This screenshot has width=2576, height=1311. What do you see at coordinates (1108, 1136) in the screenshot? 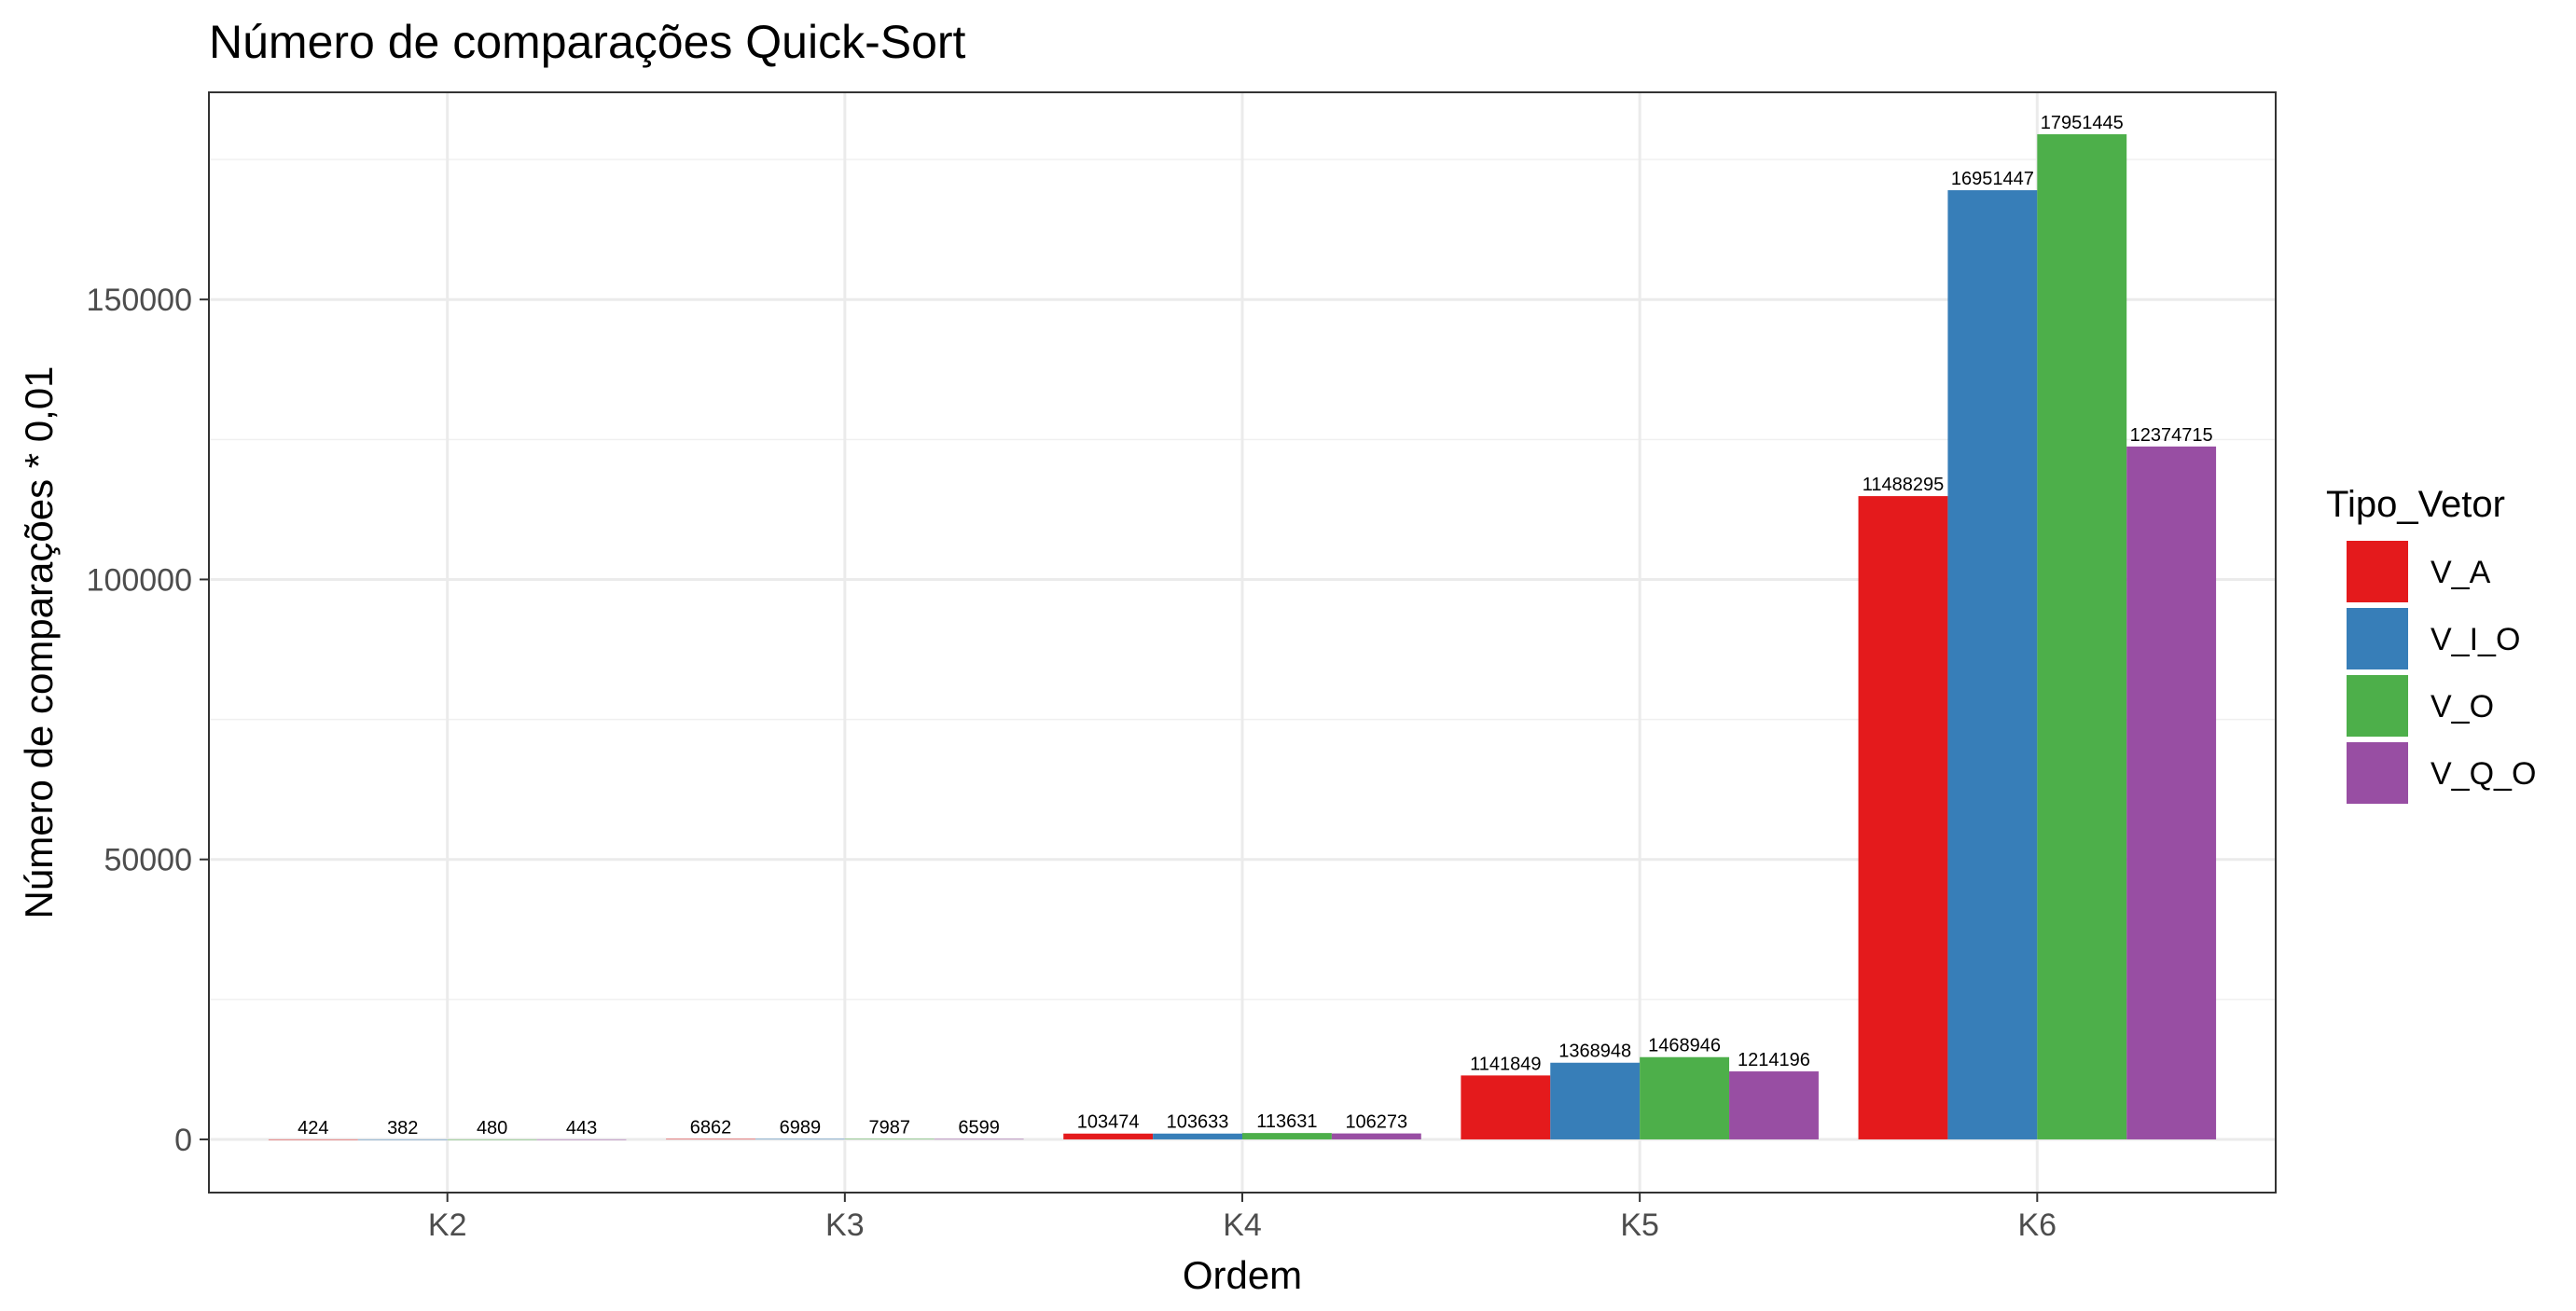
I see `bar-V_A-K4` at bounding box center [1108, 1136].